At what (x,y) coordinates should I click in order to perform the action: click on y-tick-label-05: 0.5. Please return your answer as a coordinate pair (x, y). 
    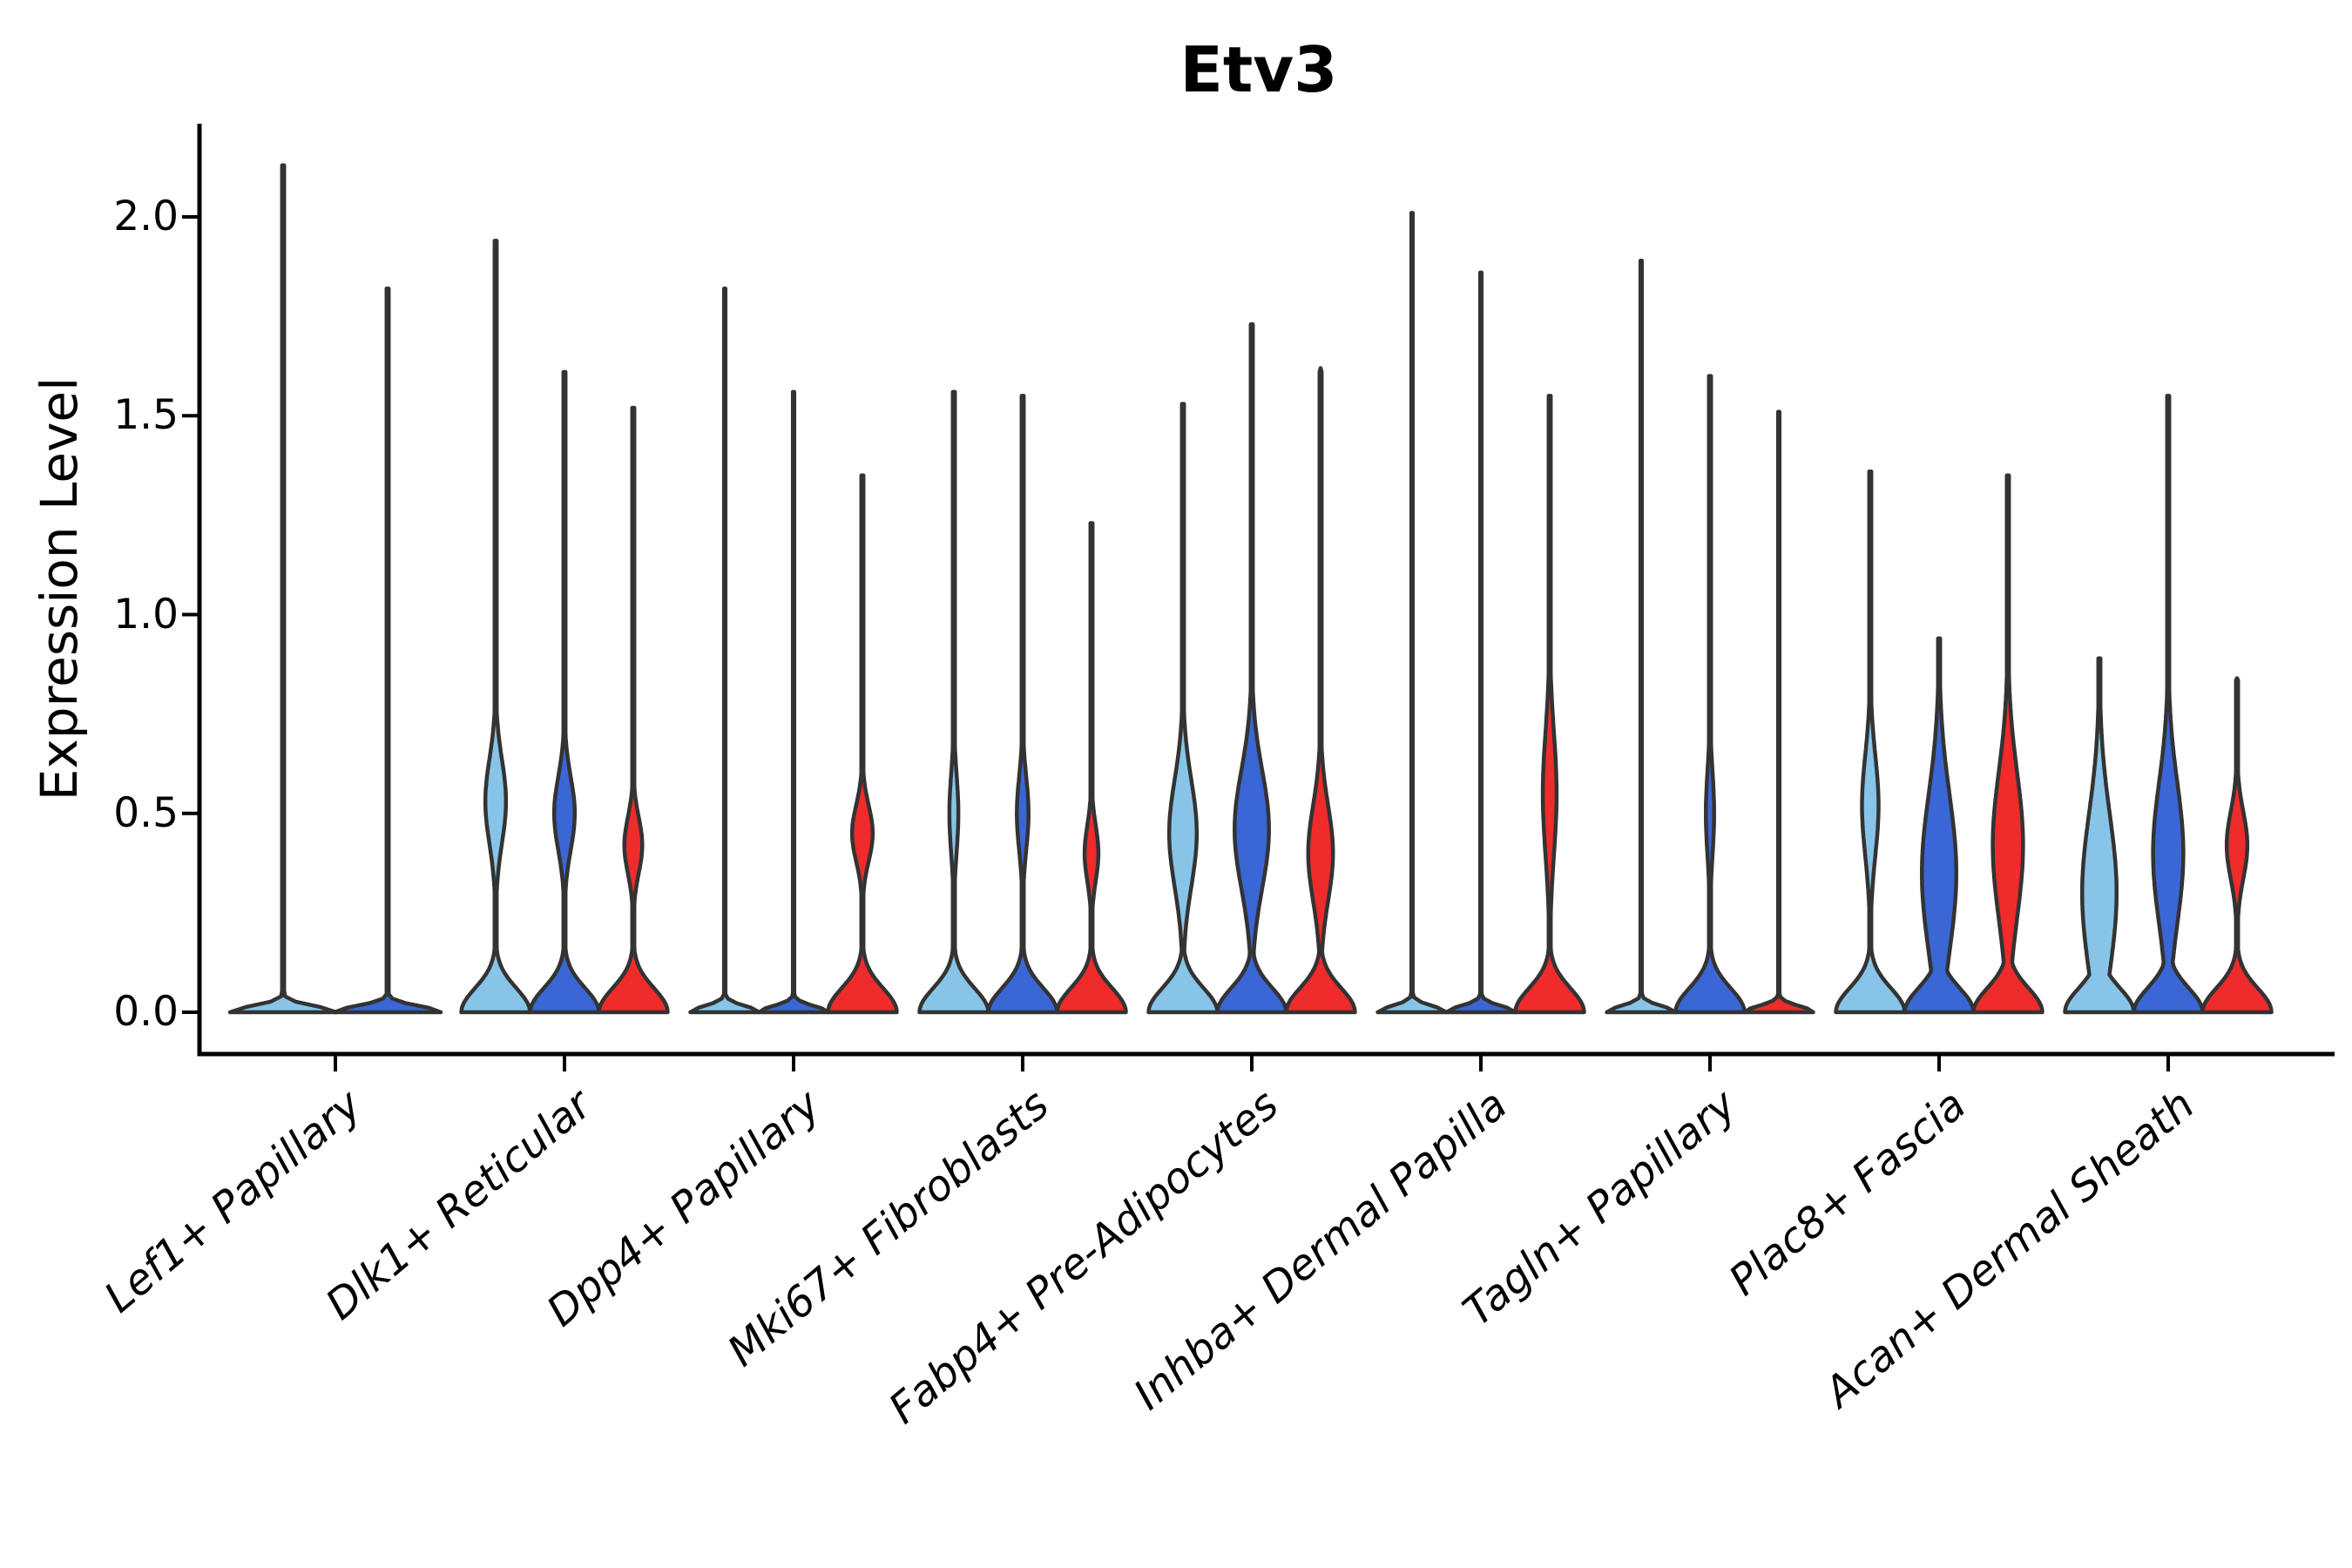
    Looking at the image, I should click on (146, 813).